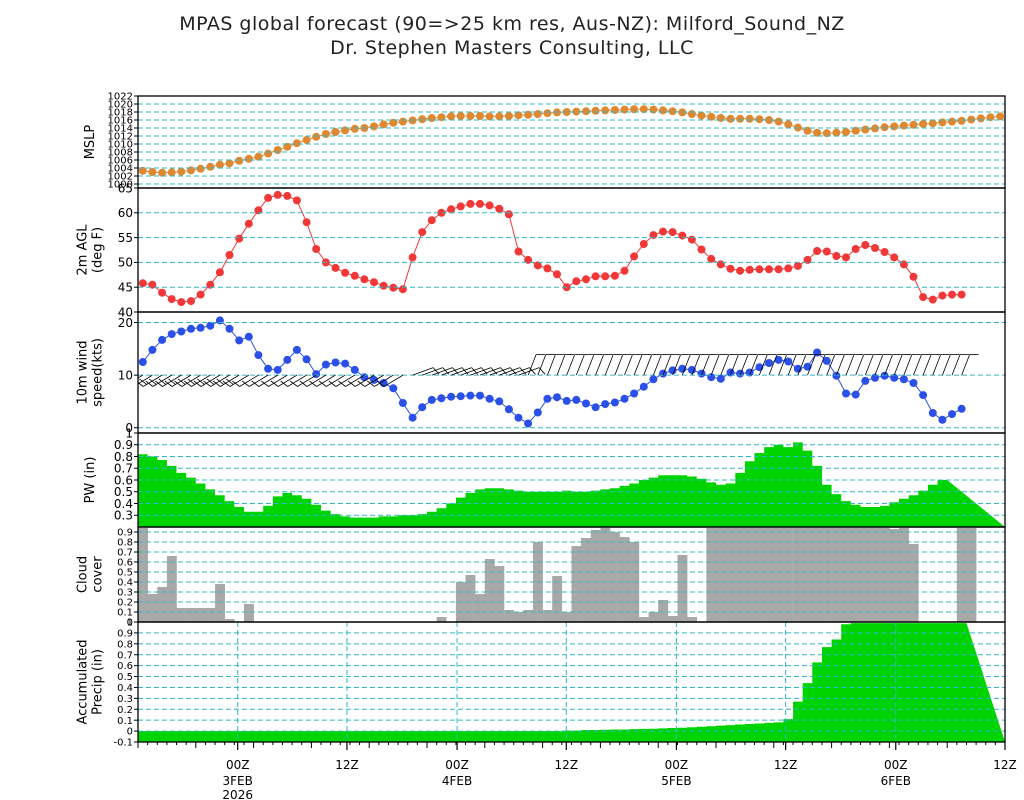 The width and height of the screenshot is (1024, 800). Describe the element at coordinates (567, 765) in the screenshot. I see `xtick-label: 12Z` at that location.